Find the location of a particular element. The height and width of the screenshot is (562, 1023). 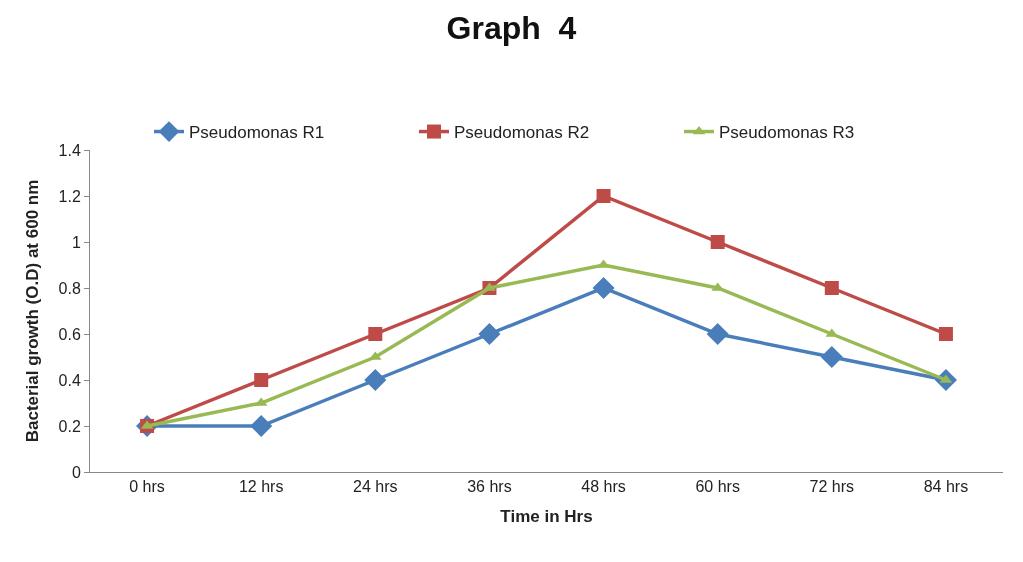

y-tick-label: 1.2 is located at coordinates (69, 196).